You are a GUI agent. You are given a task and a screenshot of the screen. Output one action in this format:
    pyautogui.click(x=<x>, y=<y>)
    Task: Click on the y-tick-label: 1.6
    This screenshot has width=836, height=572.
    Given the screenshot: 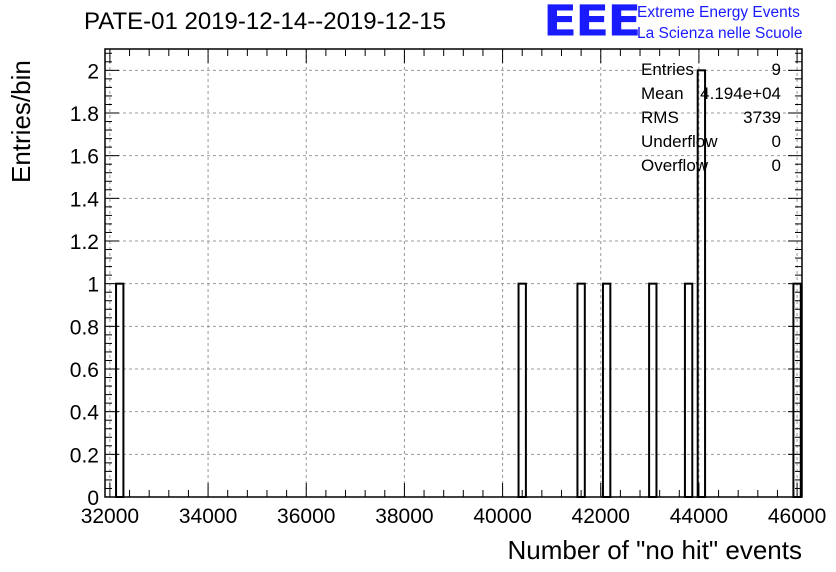 What is the action you would take?
    pyautogui.click(x=84, y=157)
    